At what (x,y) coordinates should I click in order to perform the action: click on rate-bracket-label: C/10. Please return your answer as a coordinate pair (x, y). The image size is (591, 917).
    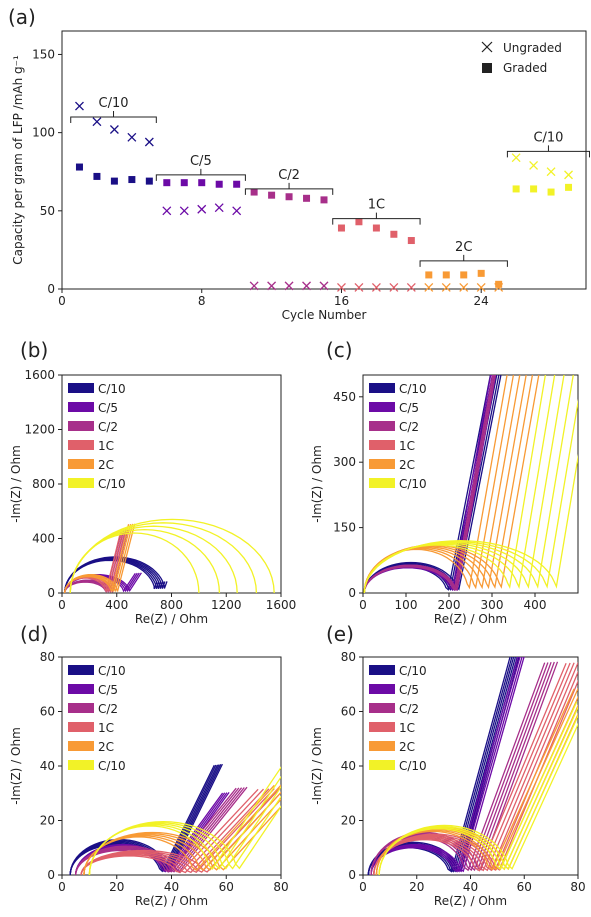
    Looking at the image, I should click on (114, 103).